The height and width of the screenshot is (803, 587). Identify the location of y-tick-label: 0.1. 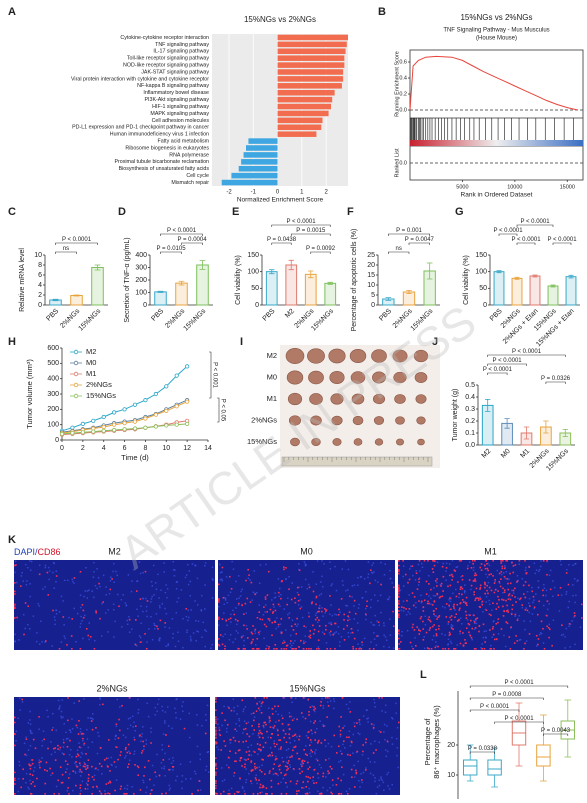
(470, 433).